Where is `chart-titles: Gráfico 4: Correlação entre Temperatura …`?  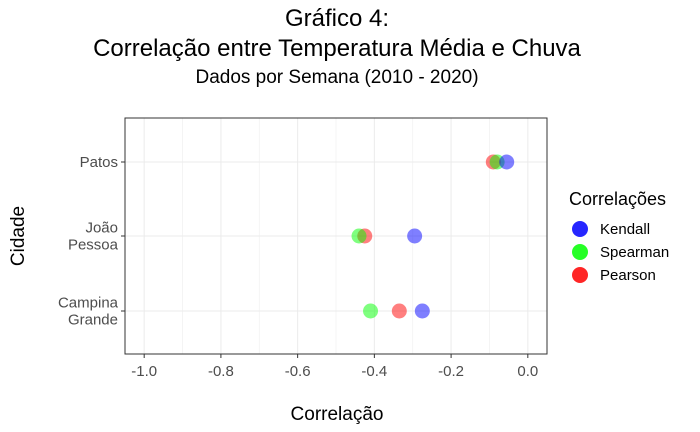
chart-titles: Gráfico 4: Correlação entre Temperatura … is located at coordinates (337, 46).